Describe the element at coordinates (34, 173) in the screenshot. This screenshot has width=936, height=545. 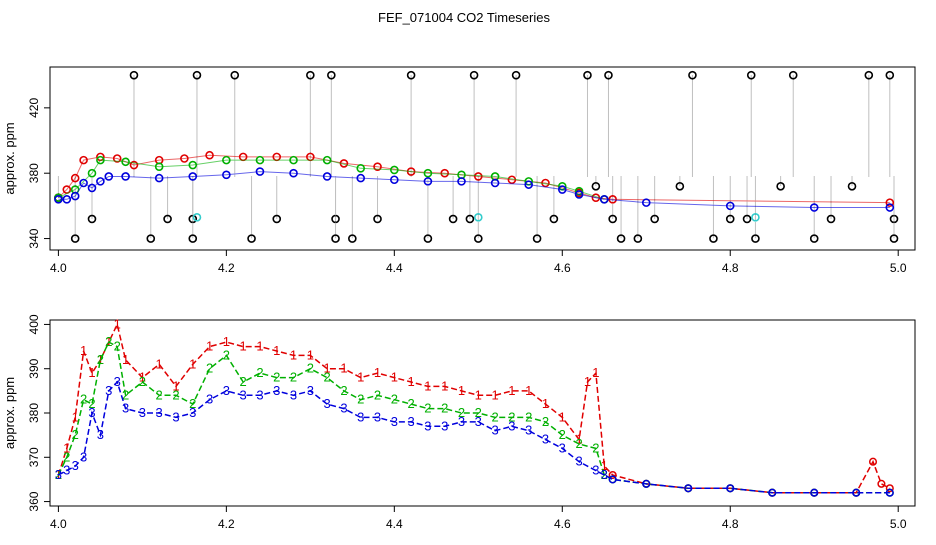
I see `y-tick-label: 380` at that location.